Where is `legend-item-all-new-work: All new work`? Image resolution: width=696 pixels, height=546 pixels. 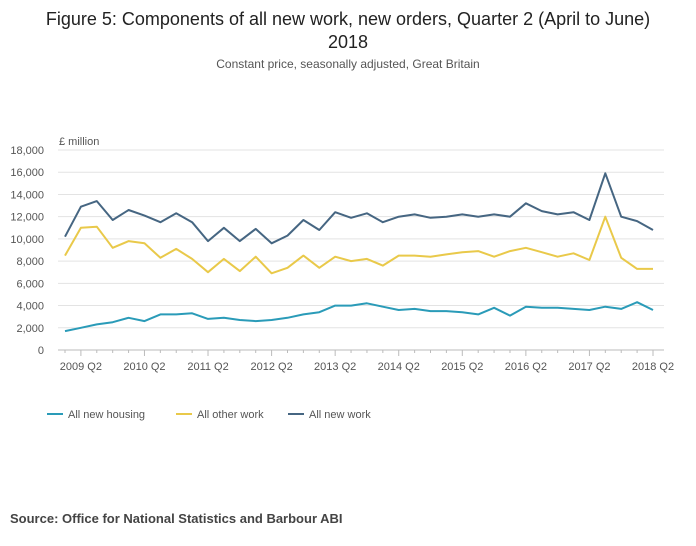 legend-item-all-new-work: All new work is located at coordinates (329, 415).